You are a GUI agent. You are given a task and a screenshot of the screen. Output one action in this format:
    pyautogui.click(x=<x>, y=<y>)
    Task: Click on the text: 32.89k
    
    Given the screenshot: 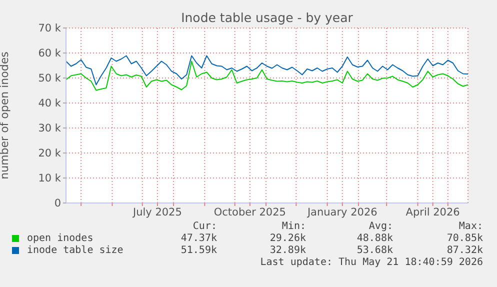 What is the action you would take?
    pyautogui.click(x=288, y=250)
    